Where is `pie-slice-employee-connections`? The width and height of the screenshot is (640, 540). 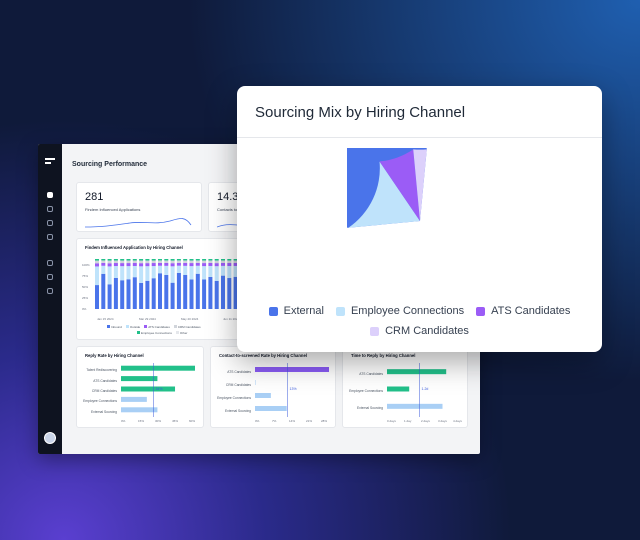 pie-slice-employee-connections is located at coordinates (384, 194).